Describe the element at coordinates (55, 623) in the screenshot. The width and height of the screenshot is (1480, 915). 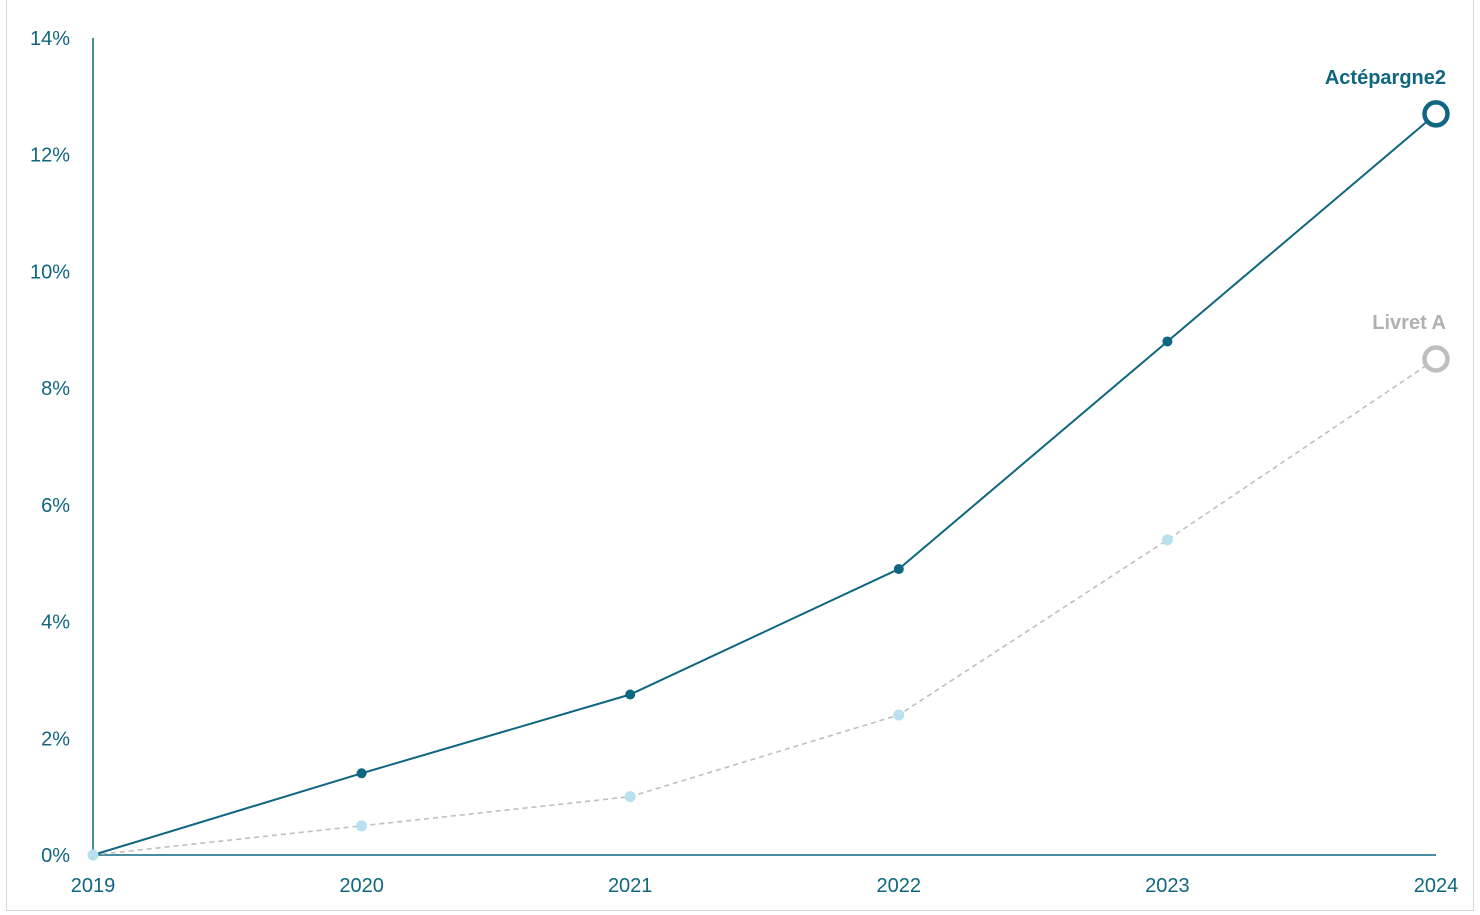
I see `y-tick-label: 4%` at that location.